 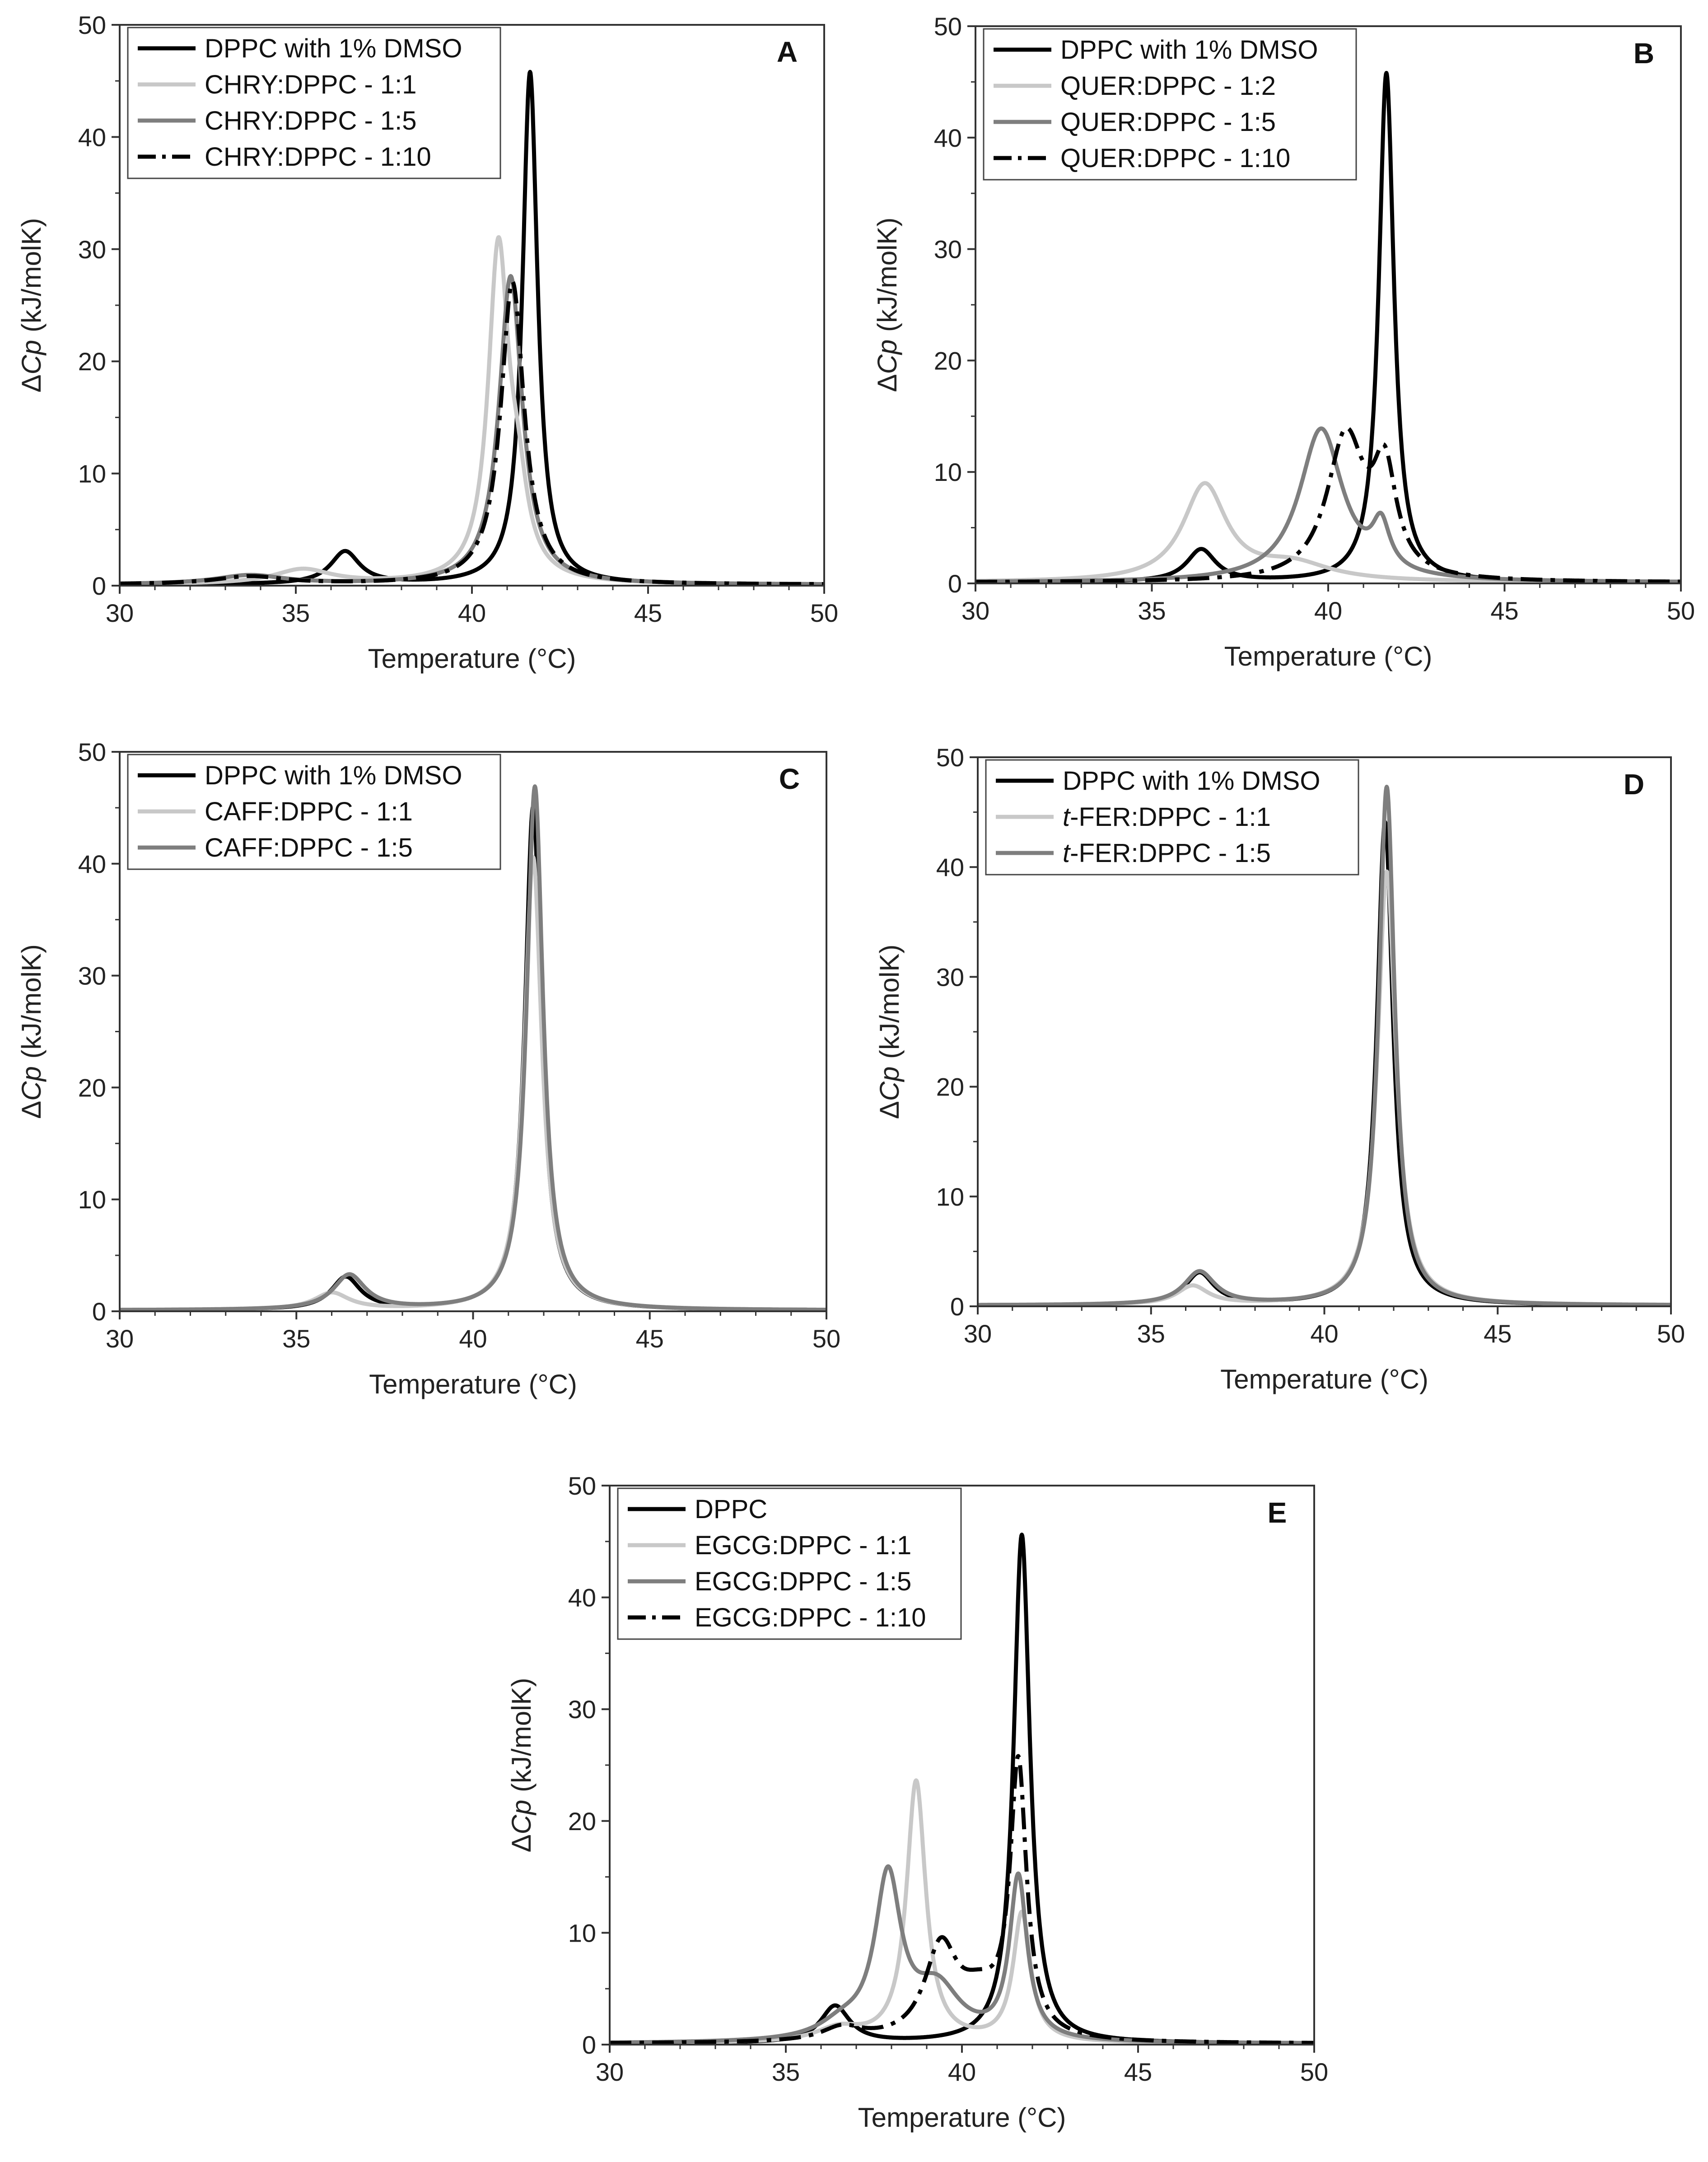 What do you see at coordinates (1171, 817) in the screenshot?
I see `legend-entry-part: -FER:DPPC - 1:1` at bounding box center [1171, 817].